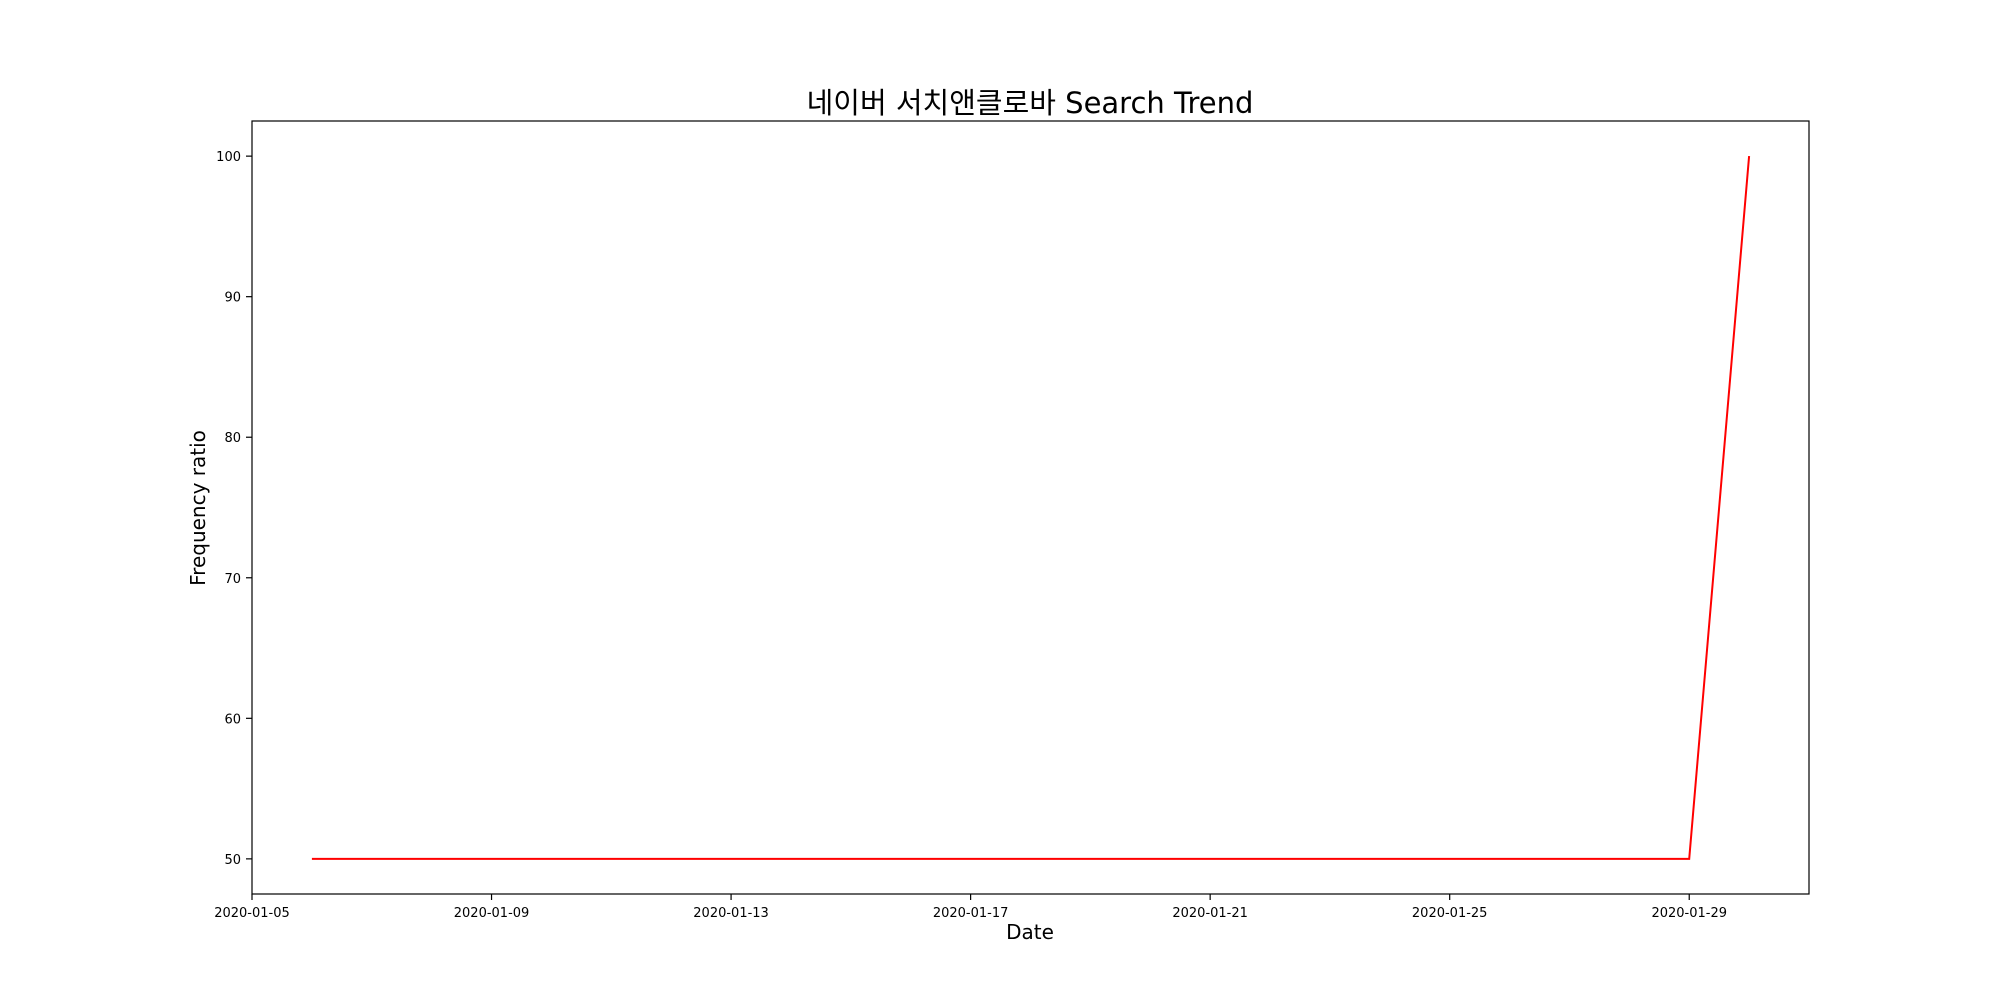  I want to click on y-tick-label: 100, so click(228, 157).